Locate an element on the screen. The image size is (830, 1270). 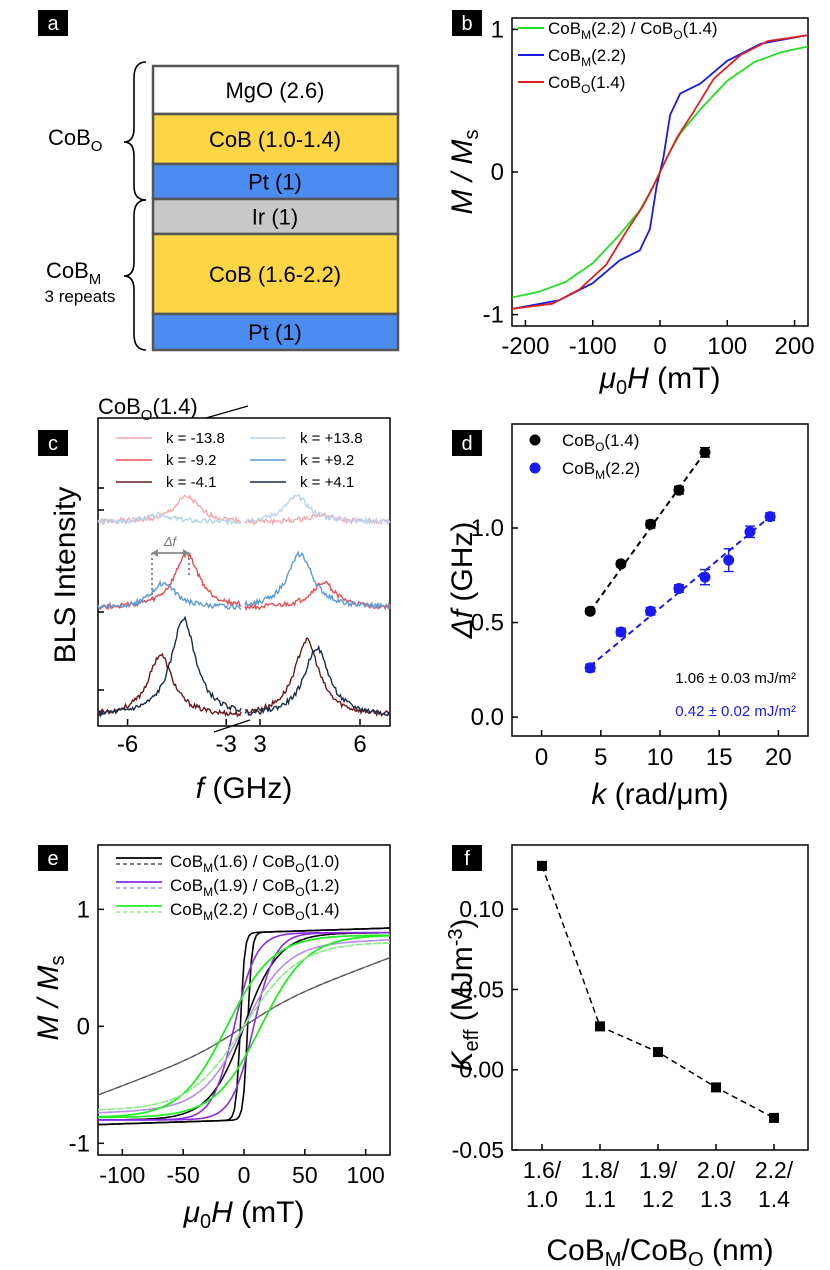
plot-area-f is located at coordinates (658, 991).